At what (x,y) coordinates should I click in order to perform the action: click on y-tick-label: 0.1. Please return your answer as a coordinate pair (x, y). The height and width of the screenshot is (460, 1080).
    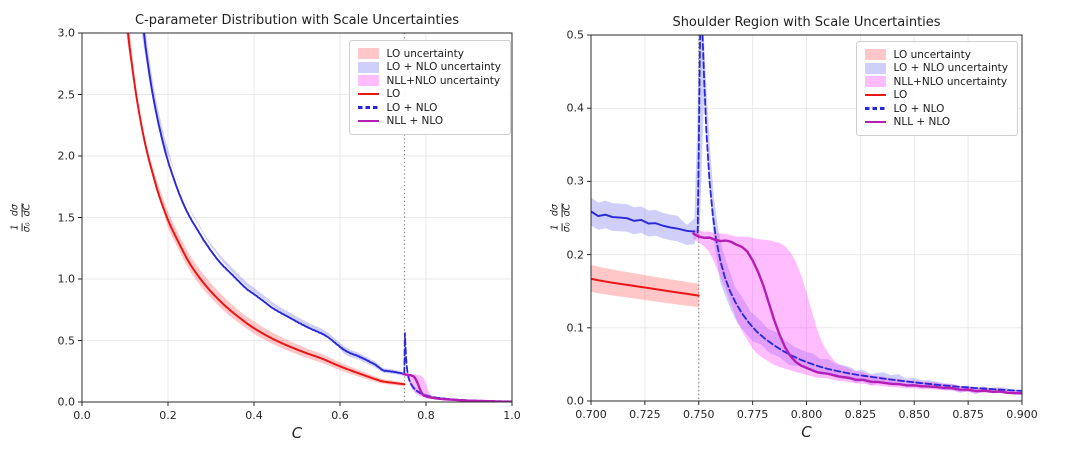
    Looking at the image, I should click on (575, 328).